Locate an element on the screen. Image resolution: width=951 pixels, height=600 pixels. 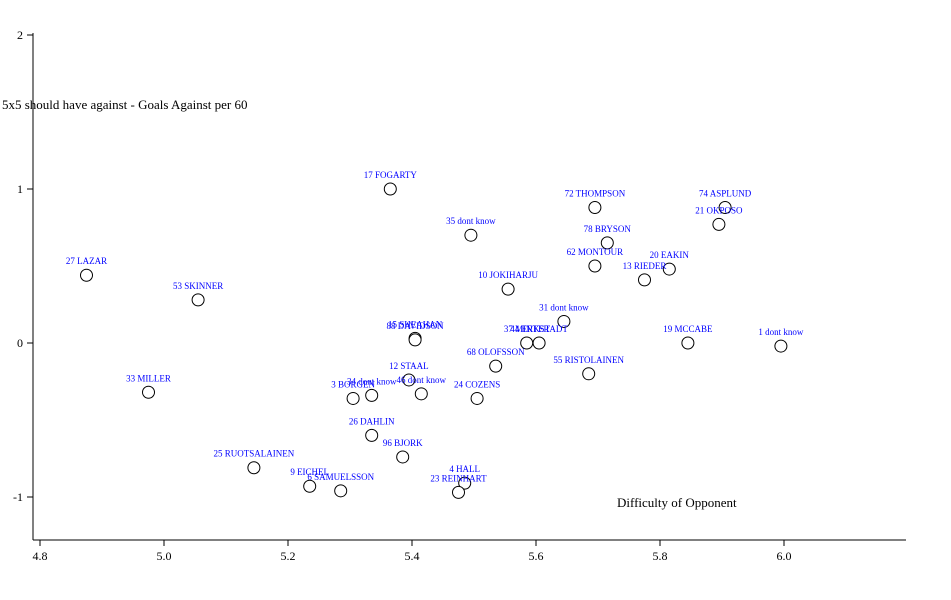
x-tick-label: 5.6 is located at coordinates (536, 556).